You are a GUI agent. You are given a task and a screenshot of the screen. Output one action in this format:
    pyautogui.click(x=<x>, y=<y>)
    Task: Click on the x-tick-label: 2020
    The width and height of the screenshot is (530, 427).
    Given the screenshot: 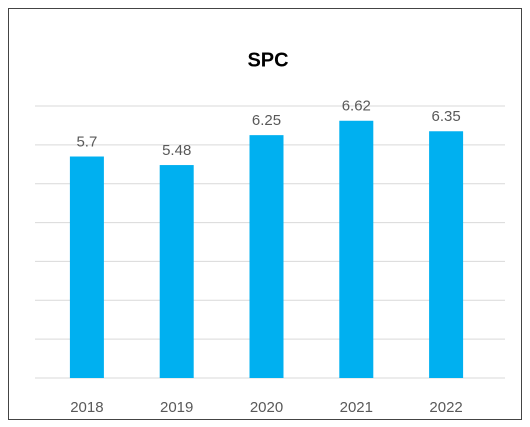 What is the action you would take?
    pyautogui.click(x=266, y=407)
    